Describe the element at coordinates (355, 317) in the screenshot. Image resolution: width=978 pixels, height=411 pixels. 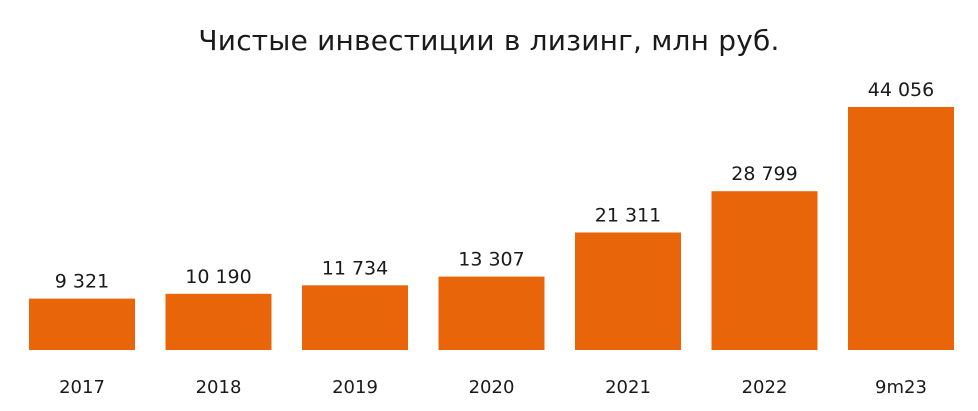
I see `bar-2019` at that location.